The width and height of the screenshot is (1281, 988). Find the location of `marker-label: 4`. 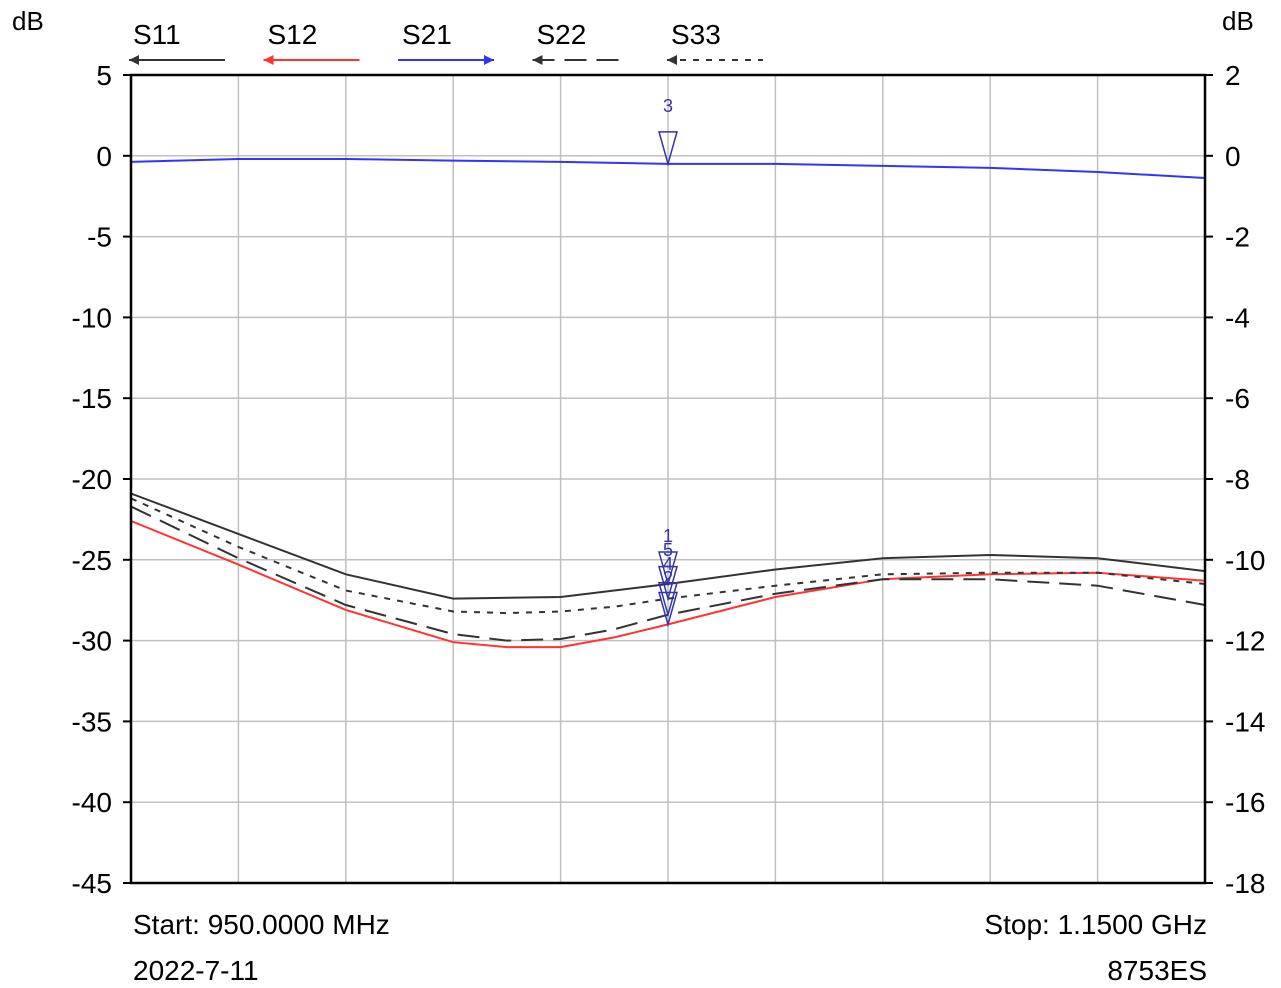

marker-label: 4 is located at coordinates (668, 564).